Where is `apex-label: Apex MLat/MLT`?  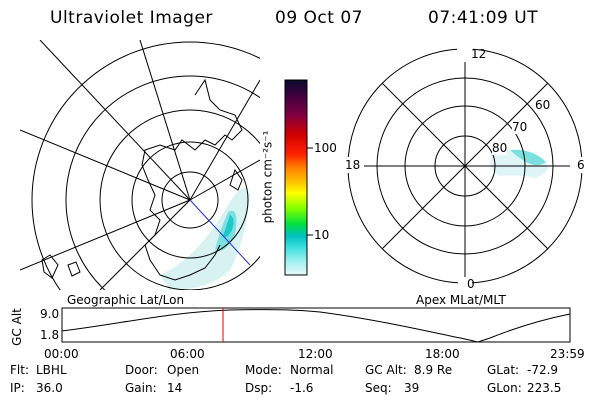 apex-label: Apex MLat/MLT is located at coordinates (461, 300).